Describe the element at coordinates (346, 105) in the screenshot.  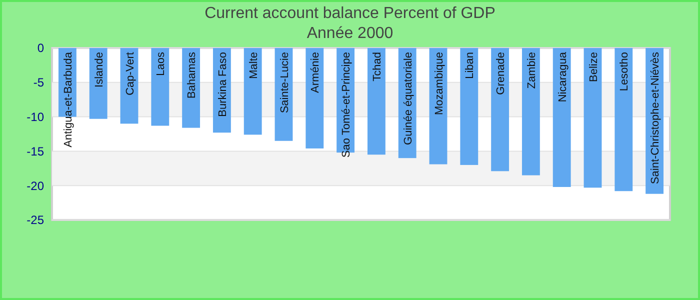
I see `x-tick-label: Sao Tomé-et-Principe` at that location.